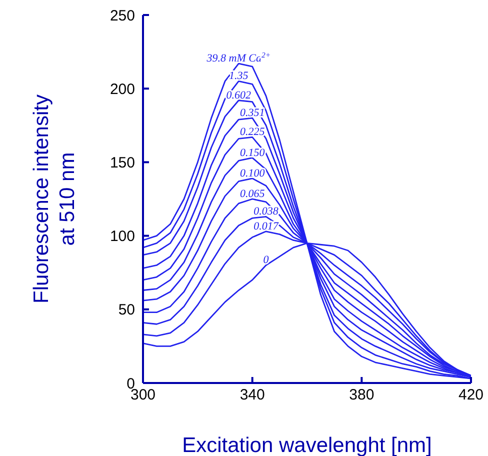 The width and height of the screenshot is (488, 456). What do you see at coordinates (361, 395) in the screenshot?
I see `x-tick-label: 380` at bounding box center [361, 395].